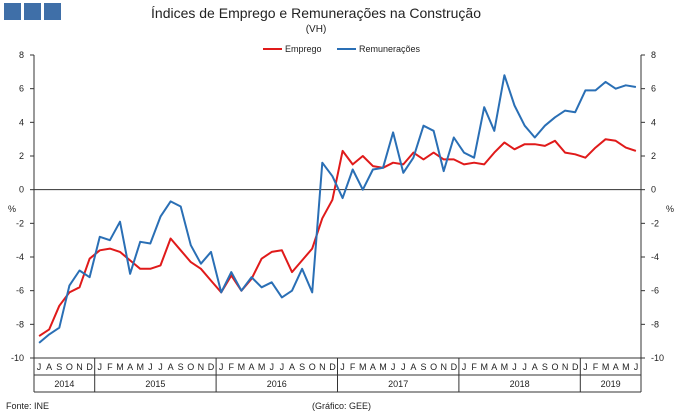 Image resolution: width=680 pixels, height=418 pixels. What do you see at coordinates (64, 384) in the screenshot?
I see `x-tick-label-year: 2014` at bounding box center [64, 384].